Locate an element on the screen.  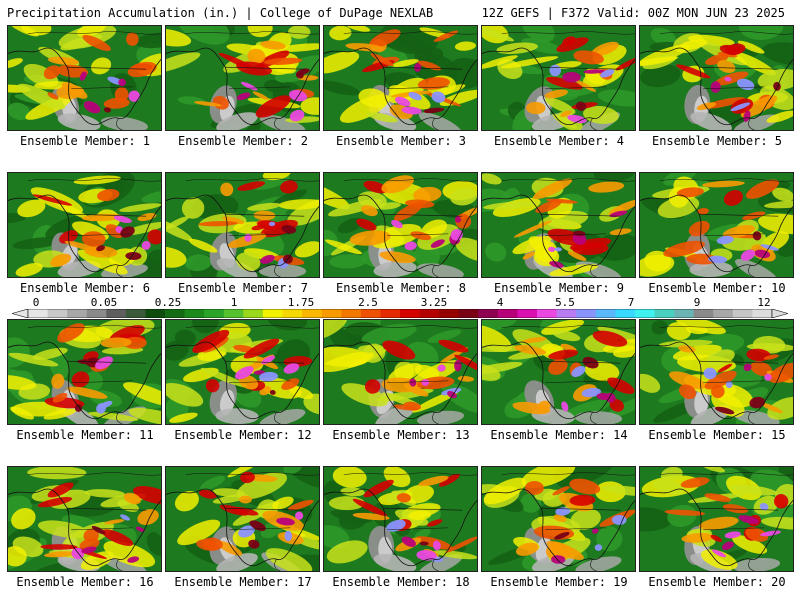
ensemble-member-label: Ensemble Member: 13 is located at coordinates (401, 435).